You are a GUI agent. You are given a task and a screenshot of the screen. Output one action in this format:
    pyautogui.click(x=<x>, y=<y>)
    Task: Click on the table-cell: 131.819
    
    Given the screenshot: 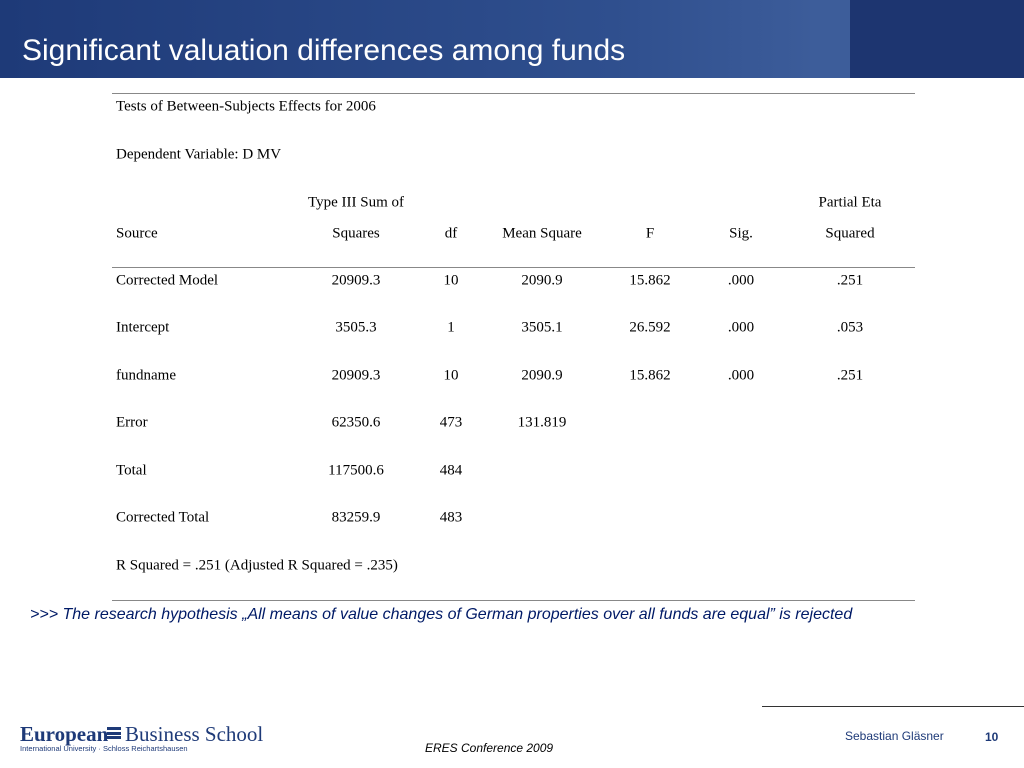 What is the action you would take?
    pyautogui.click(x=542, y=422)
    